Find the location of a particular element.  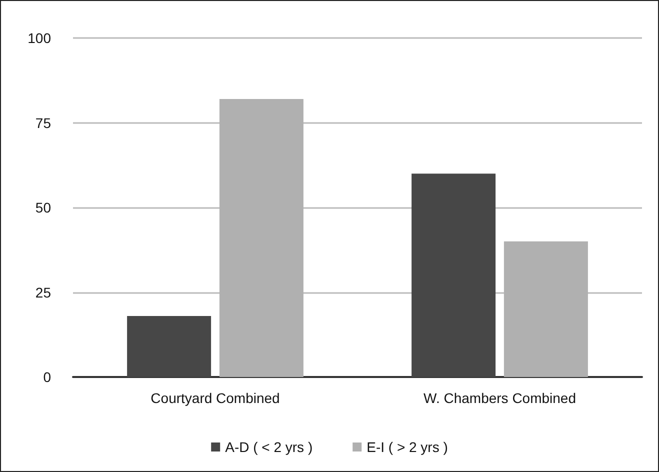

y-tick-label: 0 is located at coordinates (47, 377).